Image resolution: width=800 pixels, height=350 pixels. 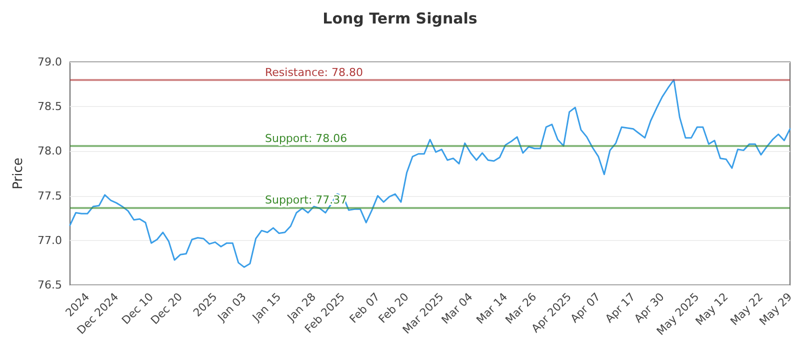 What do you see at coordinates (18, 174) in the screenshot?
I see `y-axis-title: Price` at bounding box center [18, 174].